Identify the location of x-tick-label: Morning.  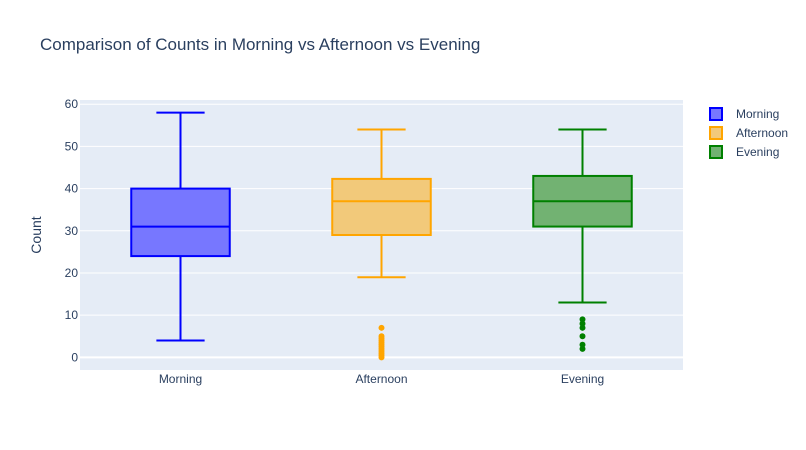
(180, 379).